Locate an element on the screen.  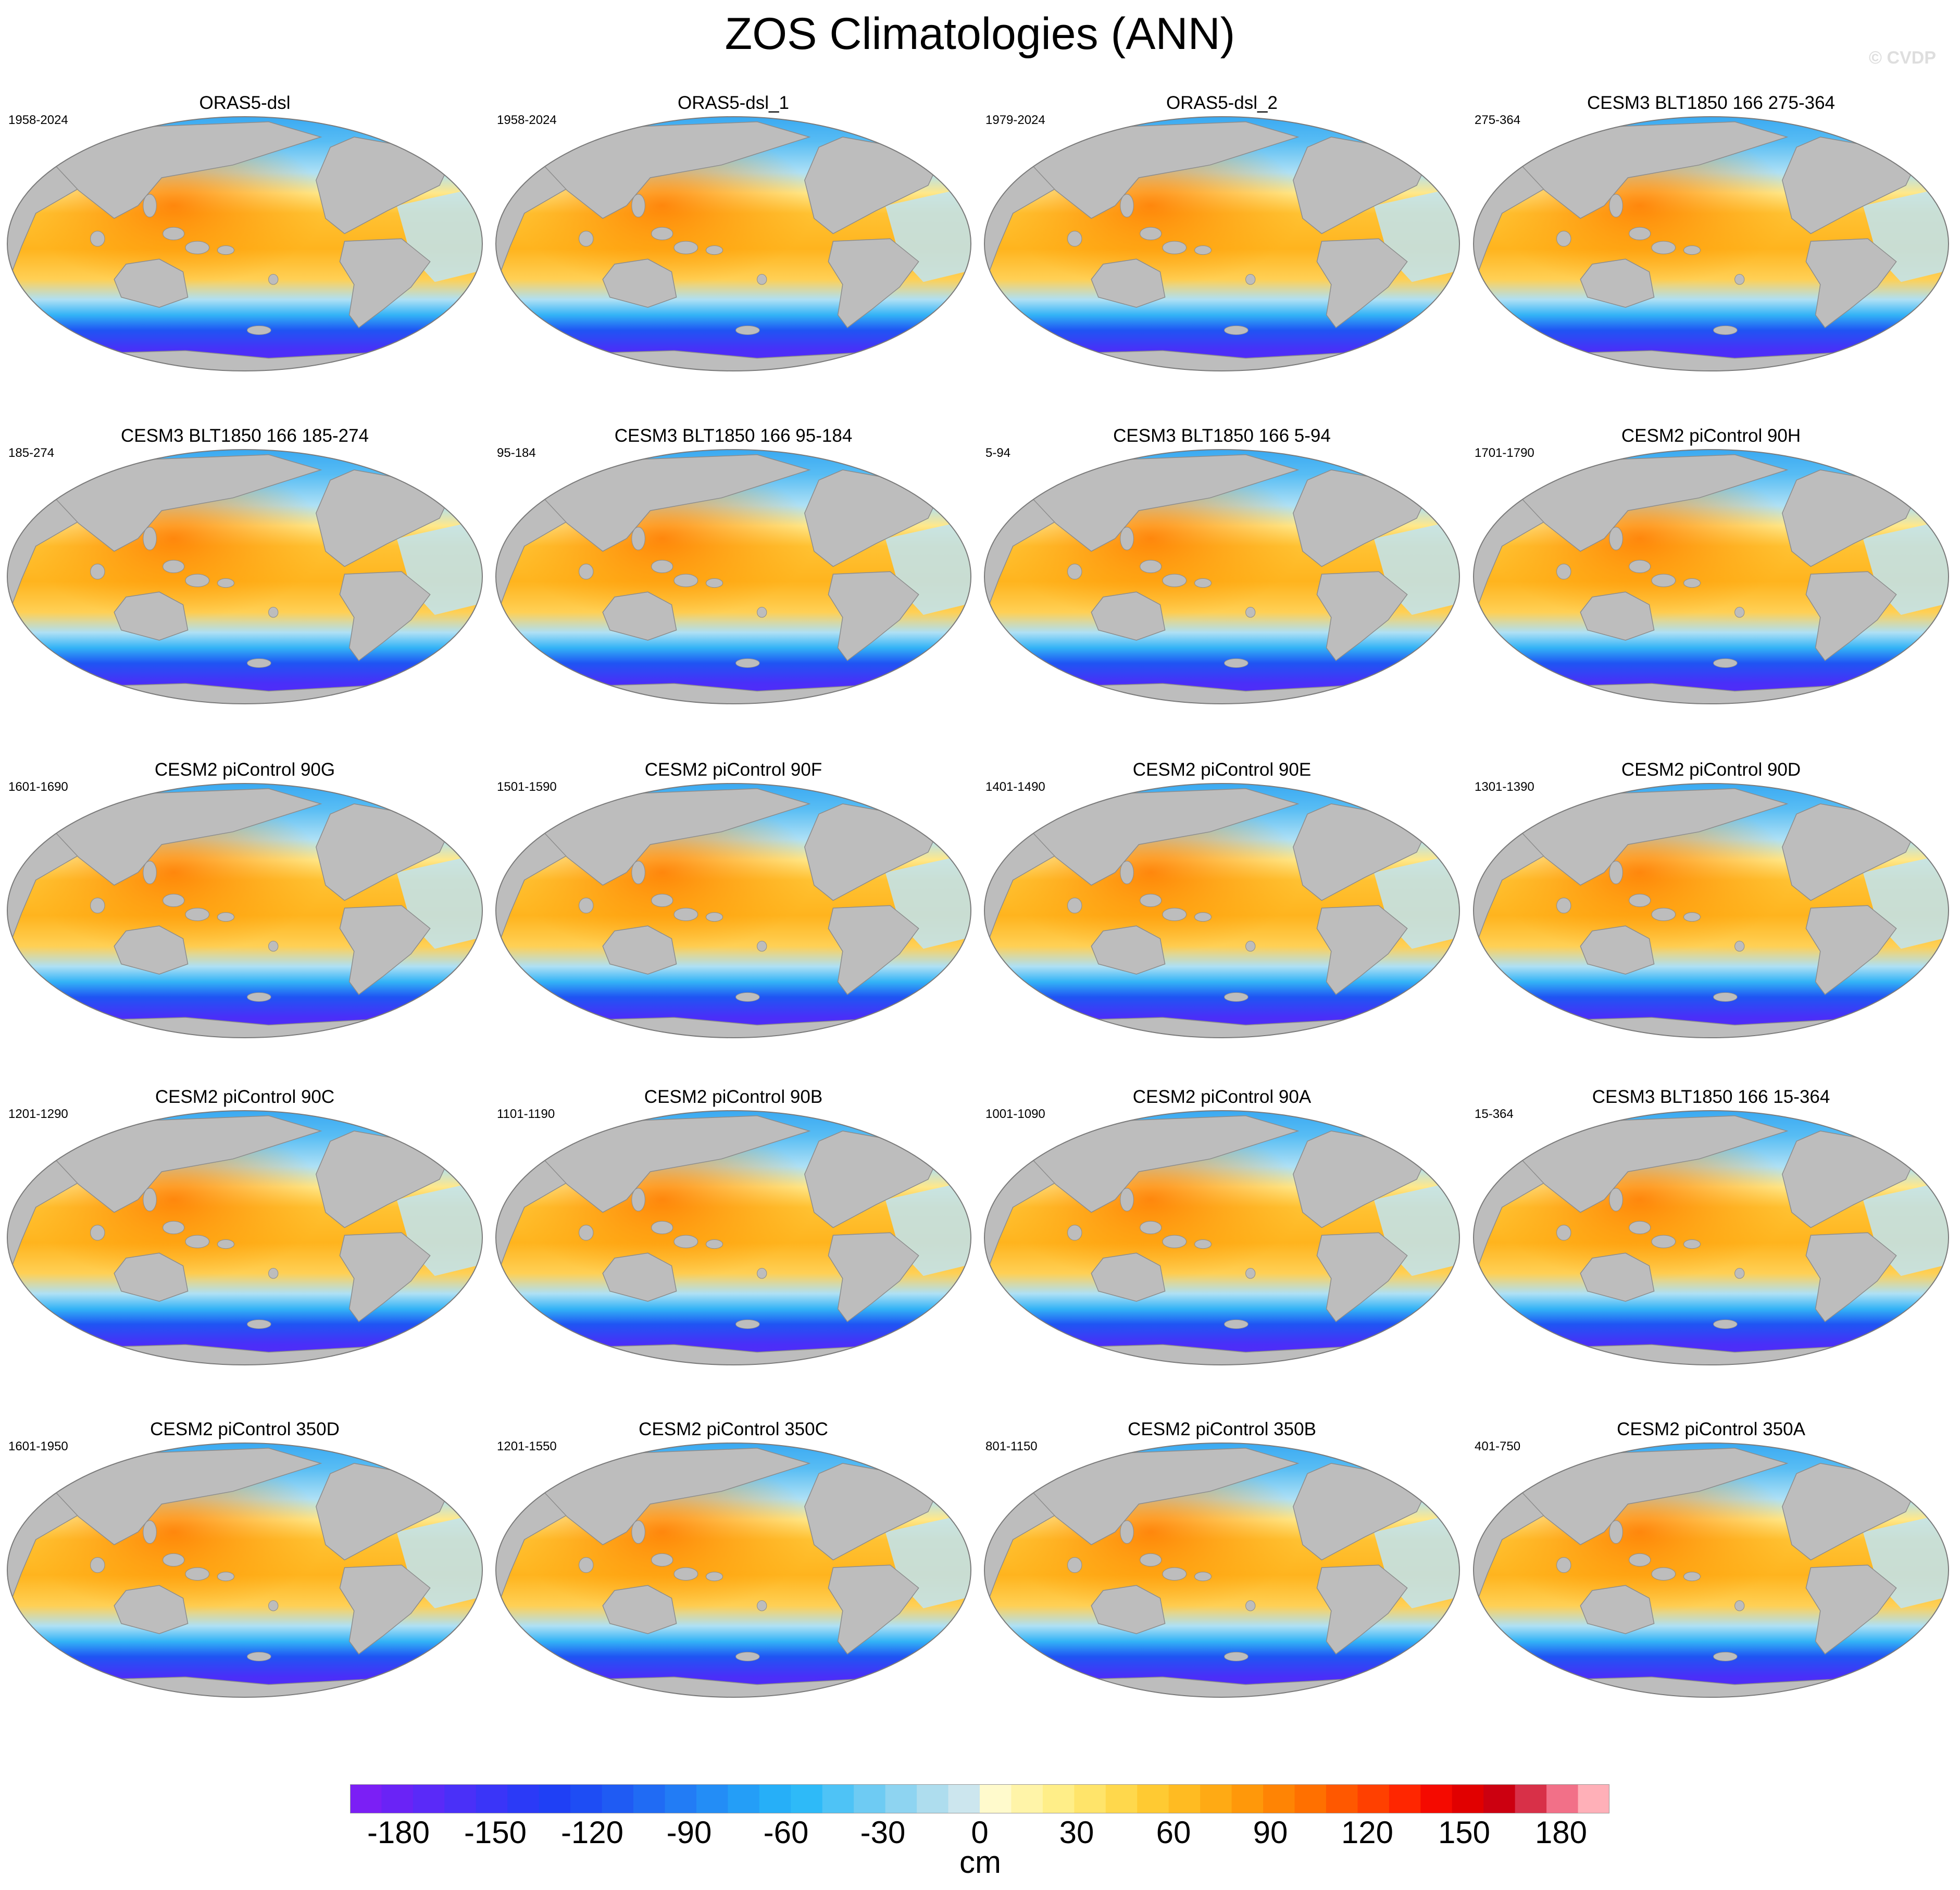
panel-title: CESM2 piControl 90H is located at coordinates (1711, 436).